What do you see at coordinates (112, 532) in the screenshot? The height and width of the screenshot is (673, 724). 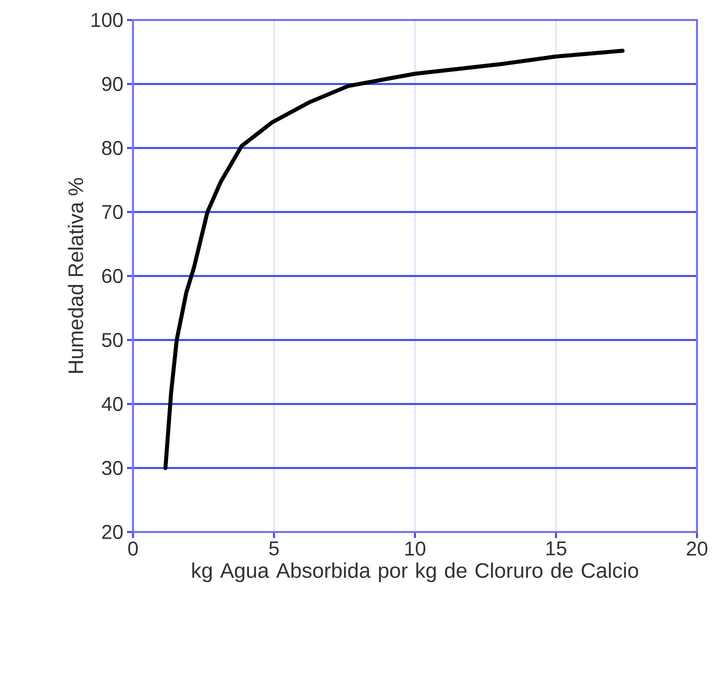 I see `y-tick-label: 20` at bounding box center [112, 532].